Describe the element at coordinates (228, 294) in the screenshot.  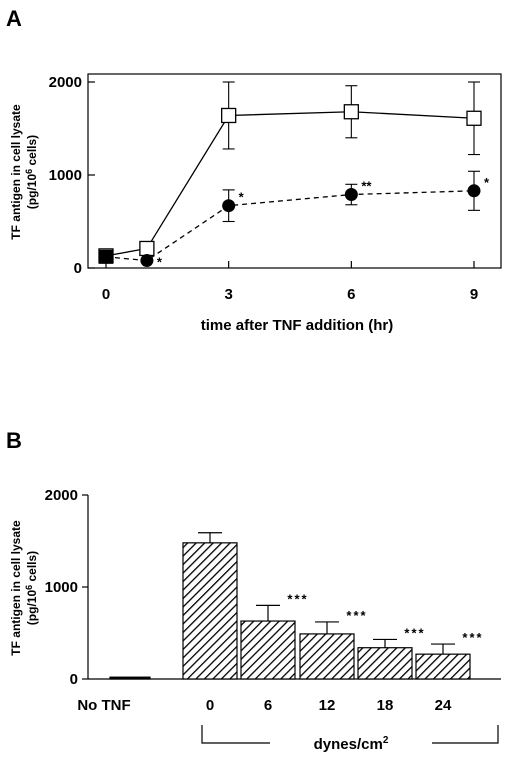
I see `panel-a-xtick-label: 3` at that location.